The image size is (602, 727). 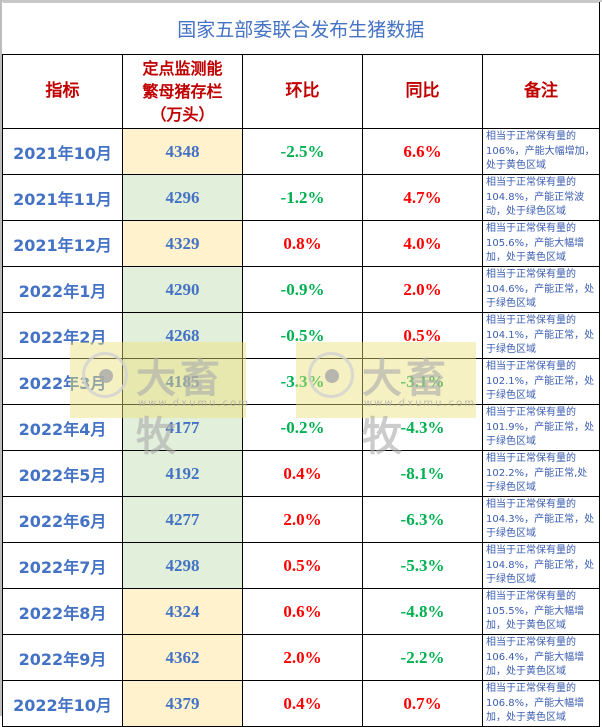 I want to click on remark-cell: 相当于正常保有量的105.5%，产能大幅增加，处于黄色区域, so click(x=541, y=611).